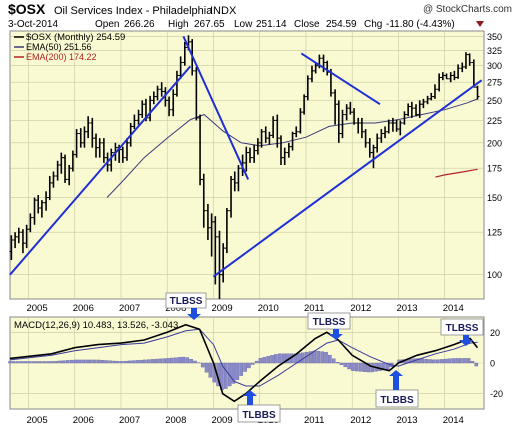 The width and height of the screenshot is (520, 434). What do you see at coordinates (496, 394) in the screenshot?
I see `macd-y-tick: -20` at bounding box center [496, 394].